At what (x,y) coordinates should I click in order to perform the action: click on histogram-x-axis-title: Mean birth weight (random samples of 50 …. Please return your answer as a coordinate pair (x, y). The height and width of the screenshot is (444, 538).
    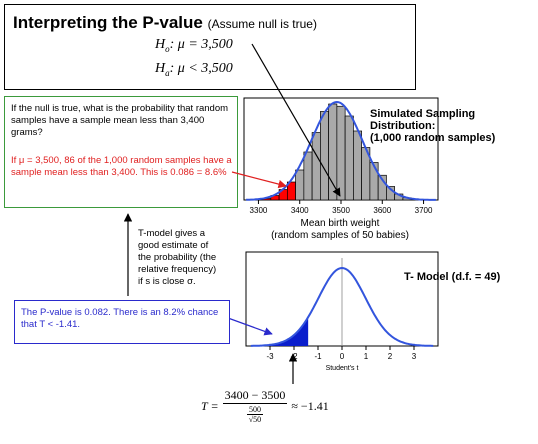
    Looking at the image, I should click on (340, 229).